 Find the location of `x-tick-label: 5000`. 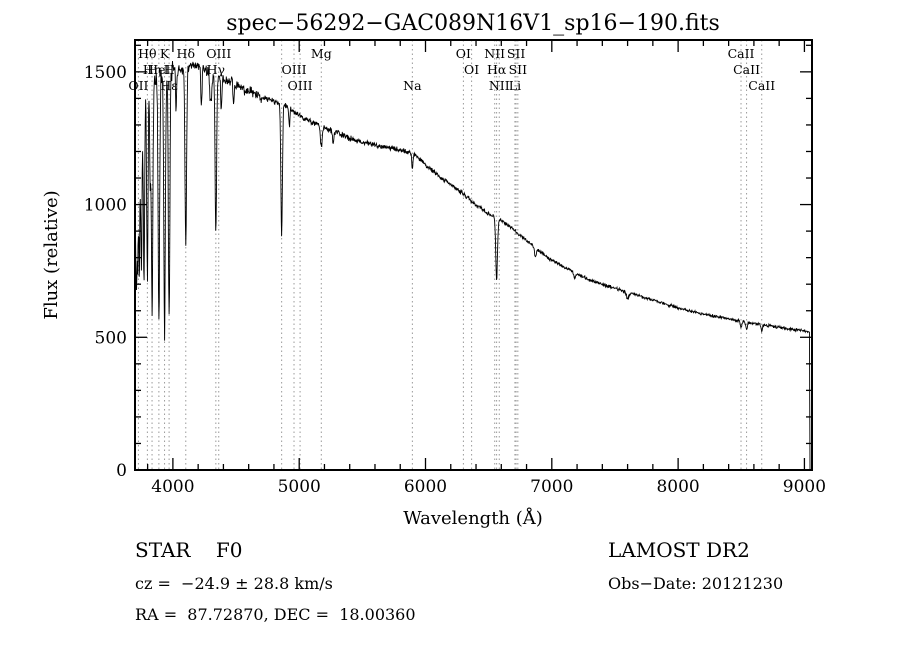

x-tick-label: 5000 is located at coordinates (299, 487).